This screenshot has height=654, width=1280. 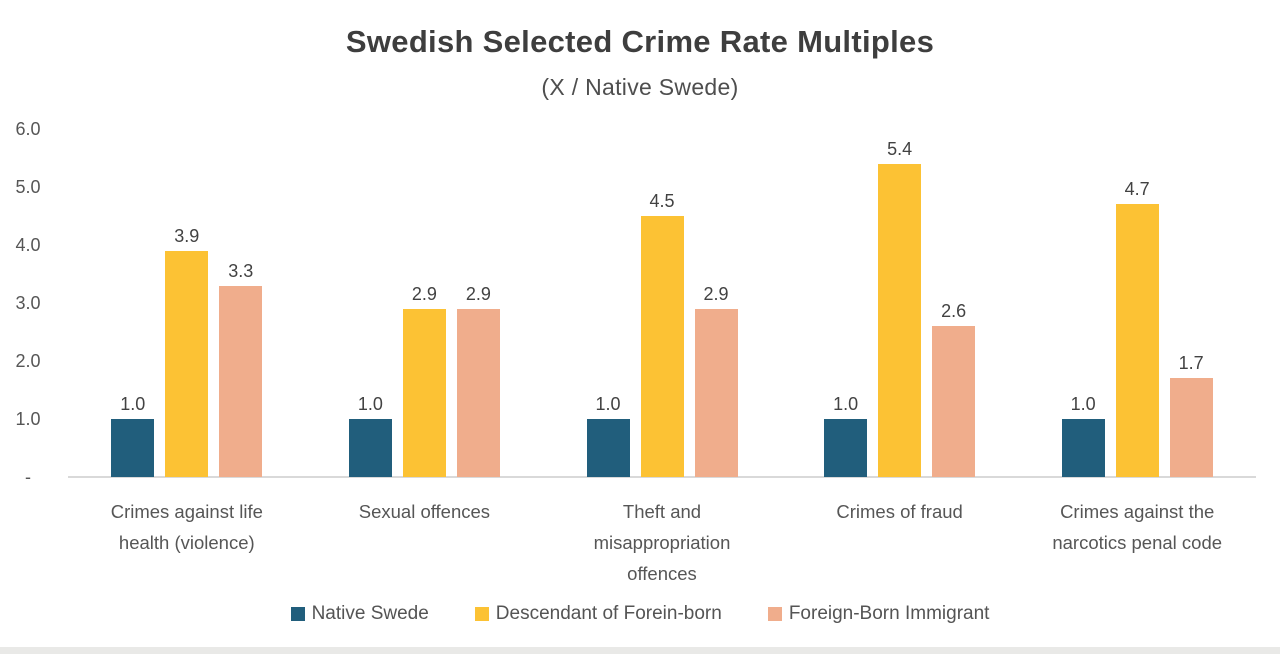 I want to click on y-axis-tick-label: 6.0, so click(x=28, y=129).